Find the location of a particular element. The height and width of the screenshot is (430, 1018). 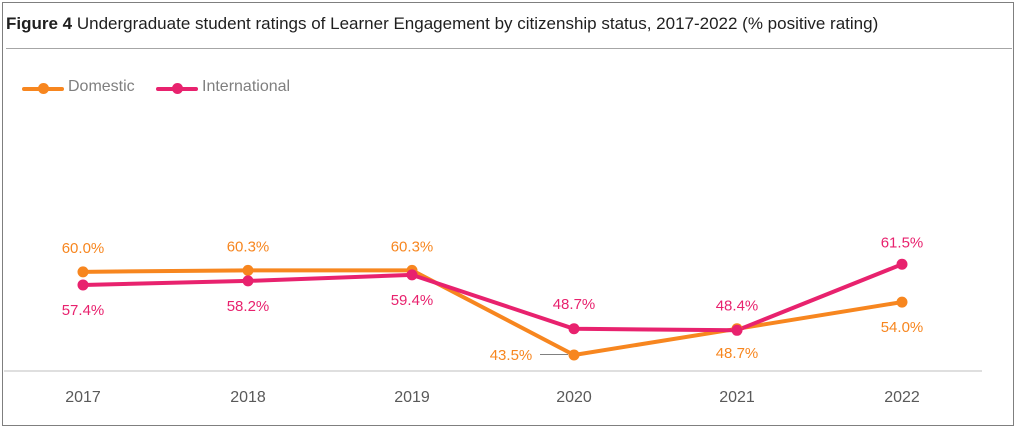

x-tick-label: 2022 is located at coordinates (902, 397).